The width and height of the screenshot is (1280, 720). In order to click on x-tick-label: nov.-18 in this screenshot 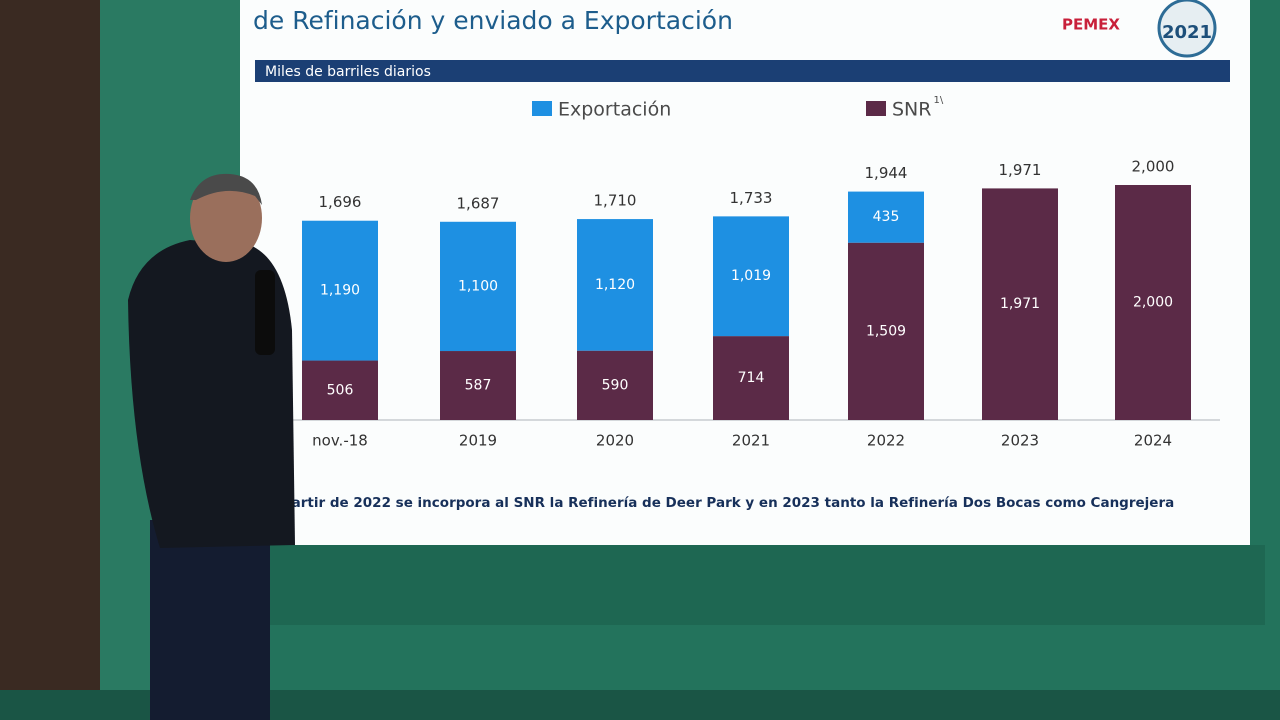, I will do `click(340, 441)`.